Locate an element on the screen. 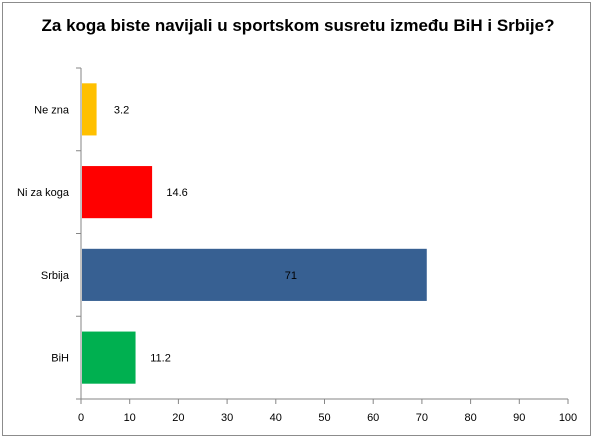  data-label: 11.2 is located at coordinates (160, 359).